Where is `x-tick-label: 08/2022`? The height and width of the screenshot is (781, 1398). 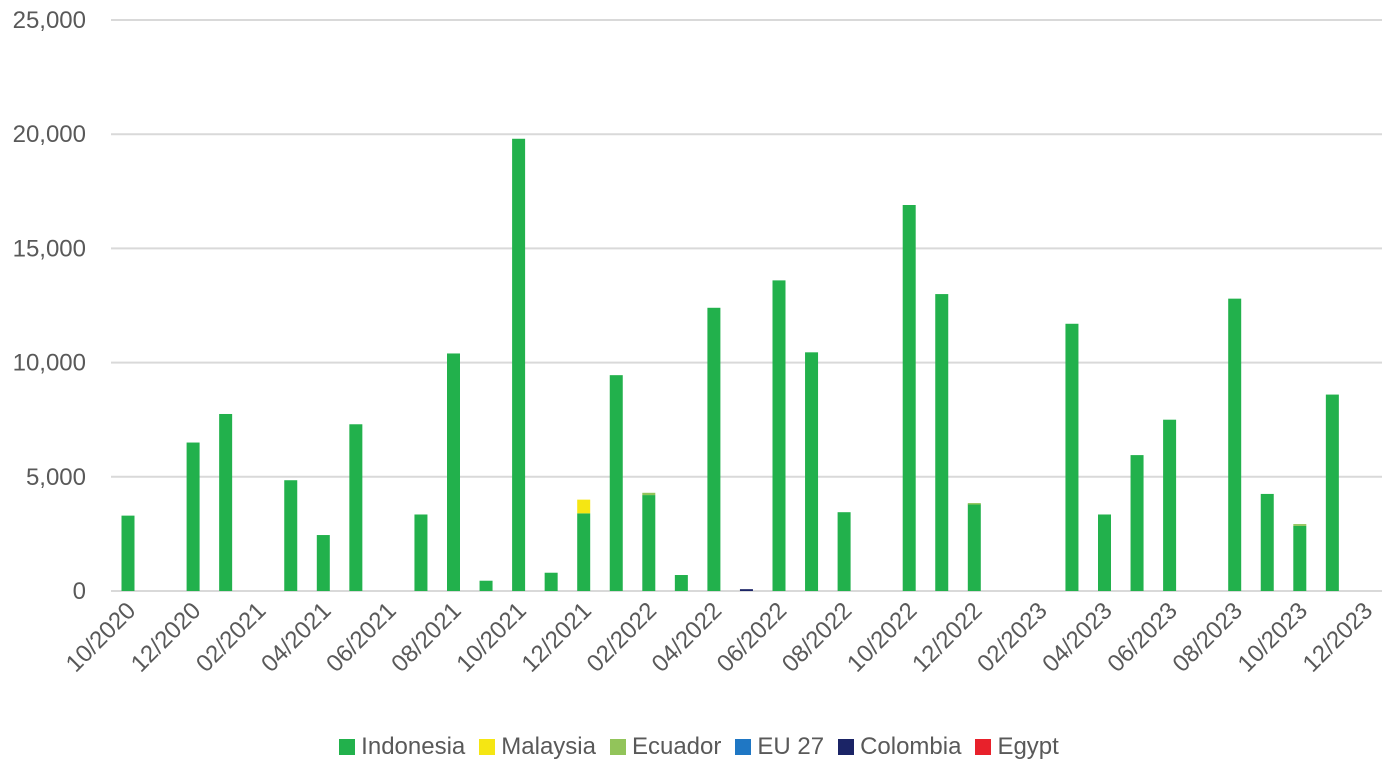 x-tick-label: 08/2022 is located at coordinates (817, 637).